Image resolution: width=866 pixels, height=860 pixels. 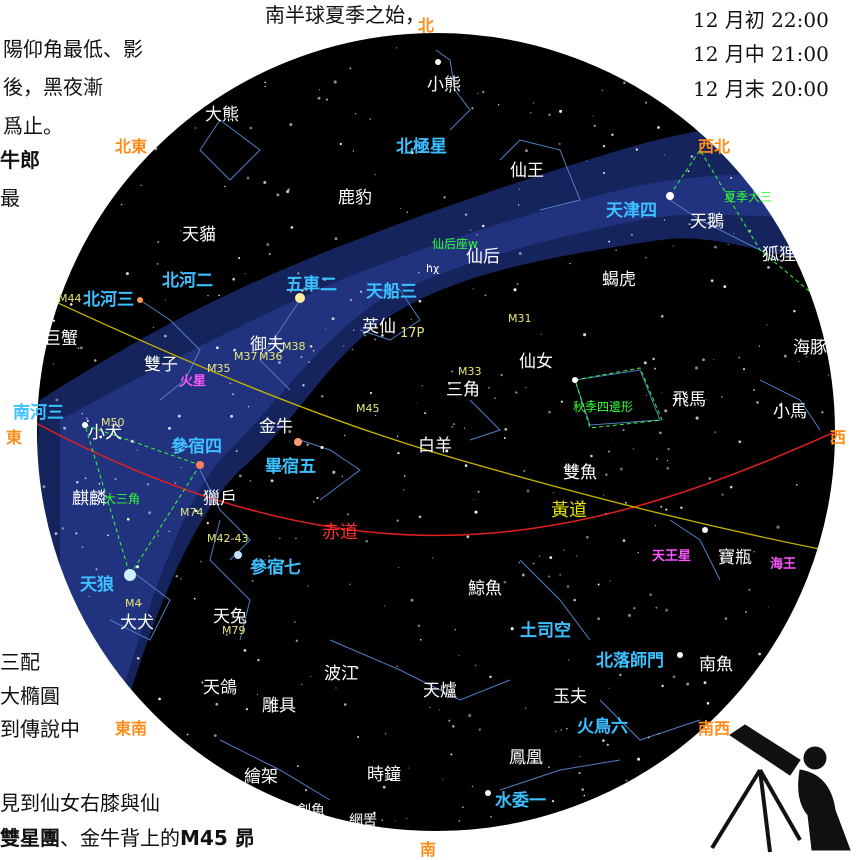 What do you see at coordinates (246, 356) in the screenshot?
I see `messier-m37: M37` at bounding box center [246, 356].